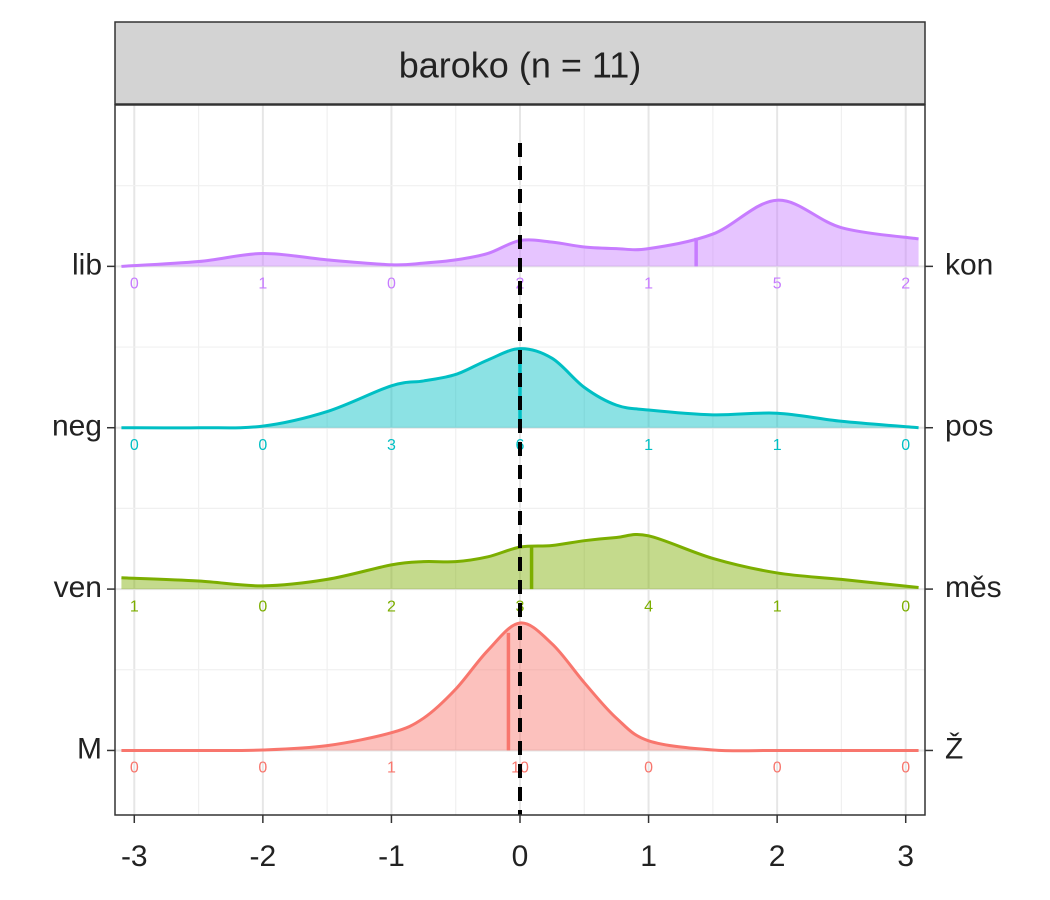 Image resolution: width=1050 pixels, height=900 pixels. What do you see at coordinates (648, 606) in the screenshot?
I see `count-label: 4` at bounding box center [648, 606].